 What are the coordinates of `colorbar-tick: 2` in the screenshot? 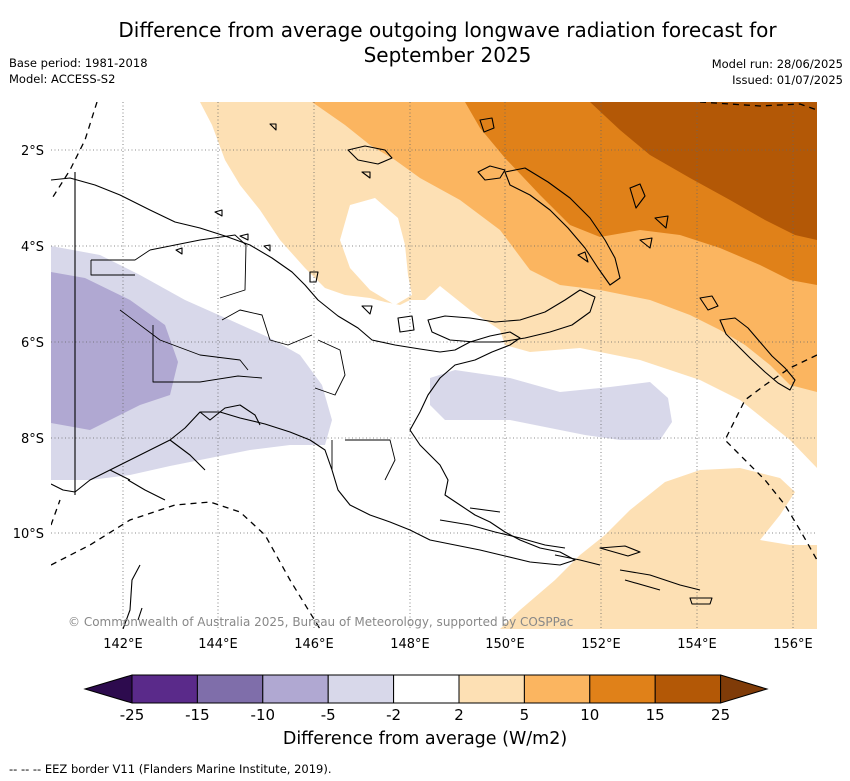 It's located at (459, 715).